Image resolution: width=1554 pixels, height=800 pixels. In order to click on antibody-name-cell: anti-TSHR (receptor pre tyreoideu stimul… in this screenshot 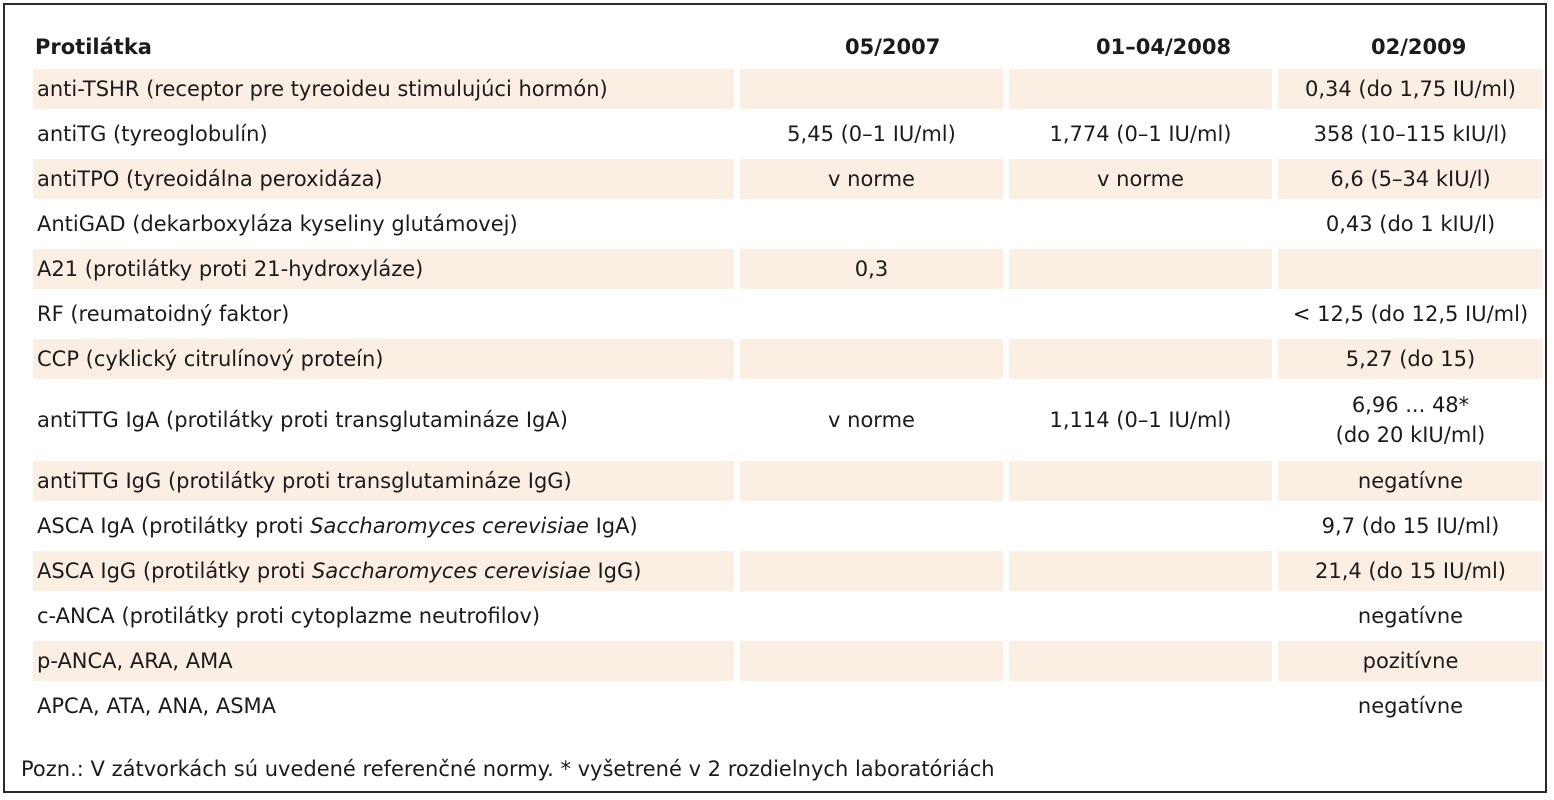, I will do `click(383, 89)`.